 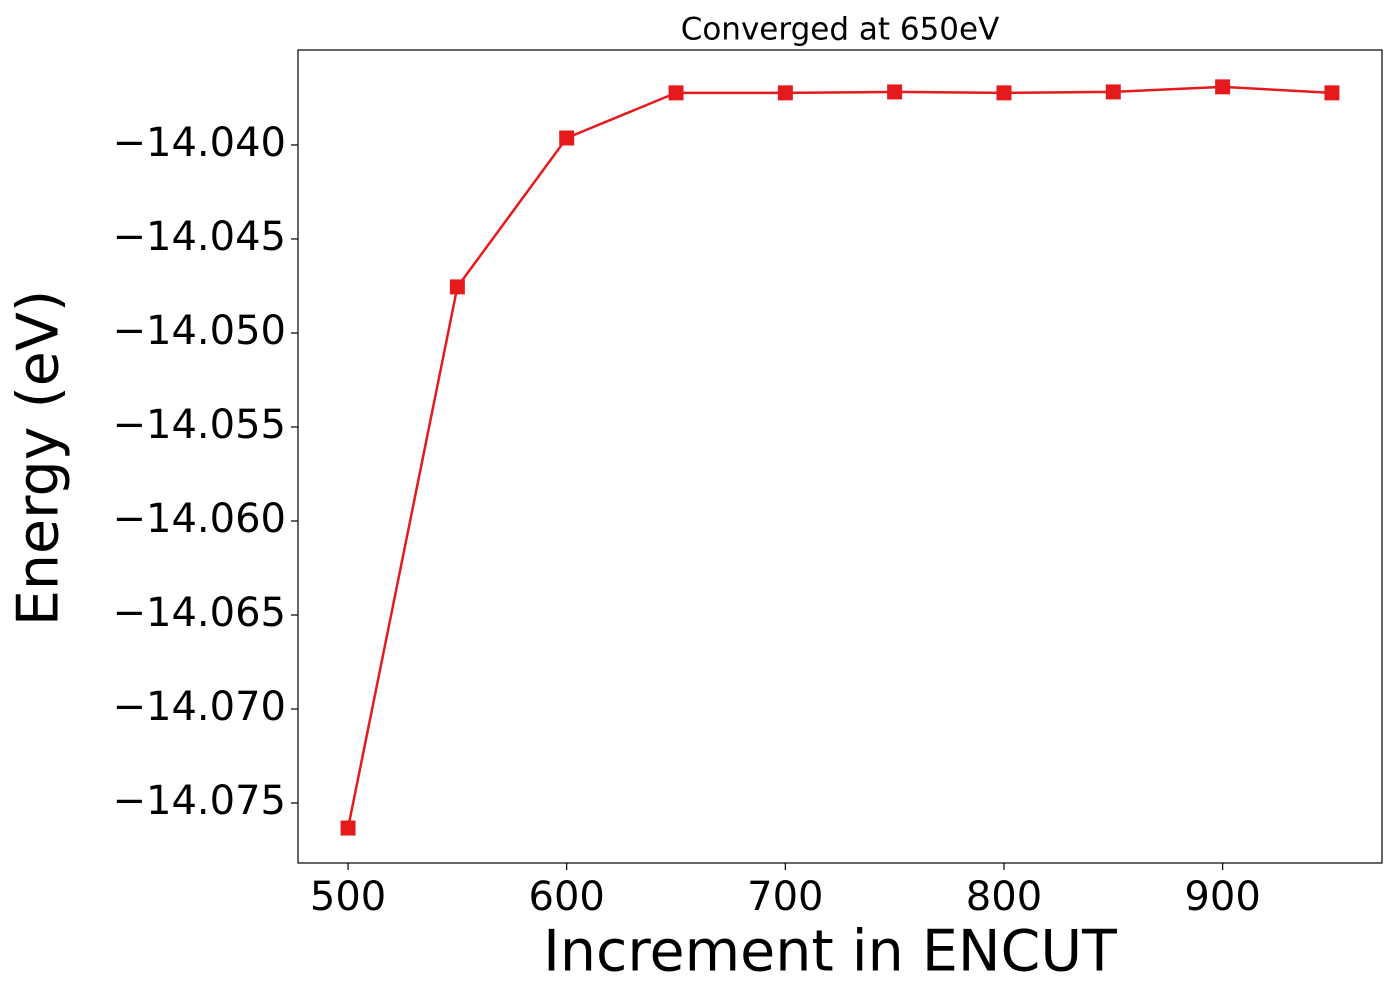 I want to click on x-tick-label: 700, so click(x=785, y=897).